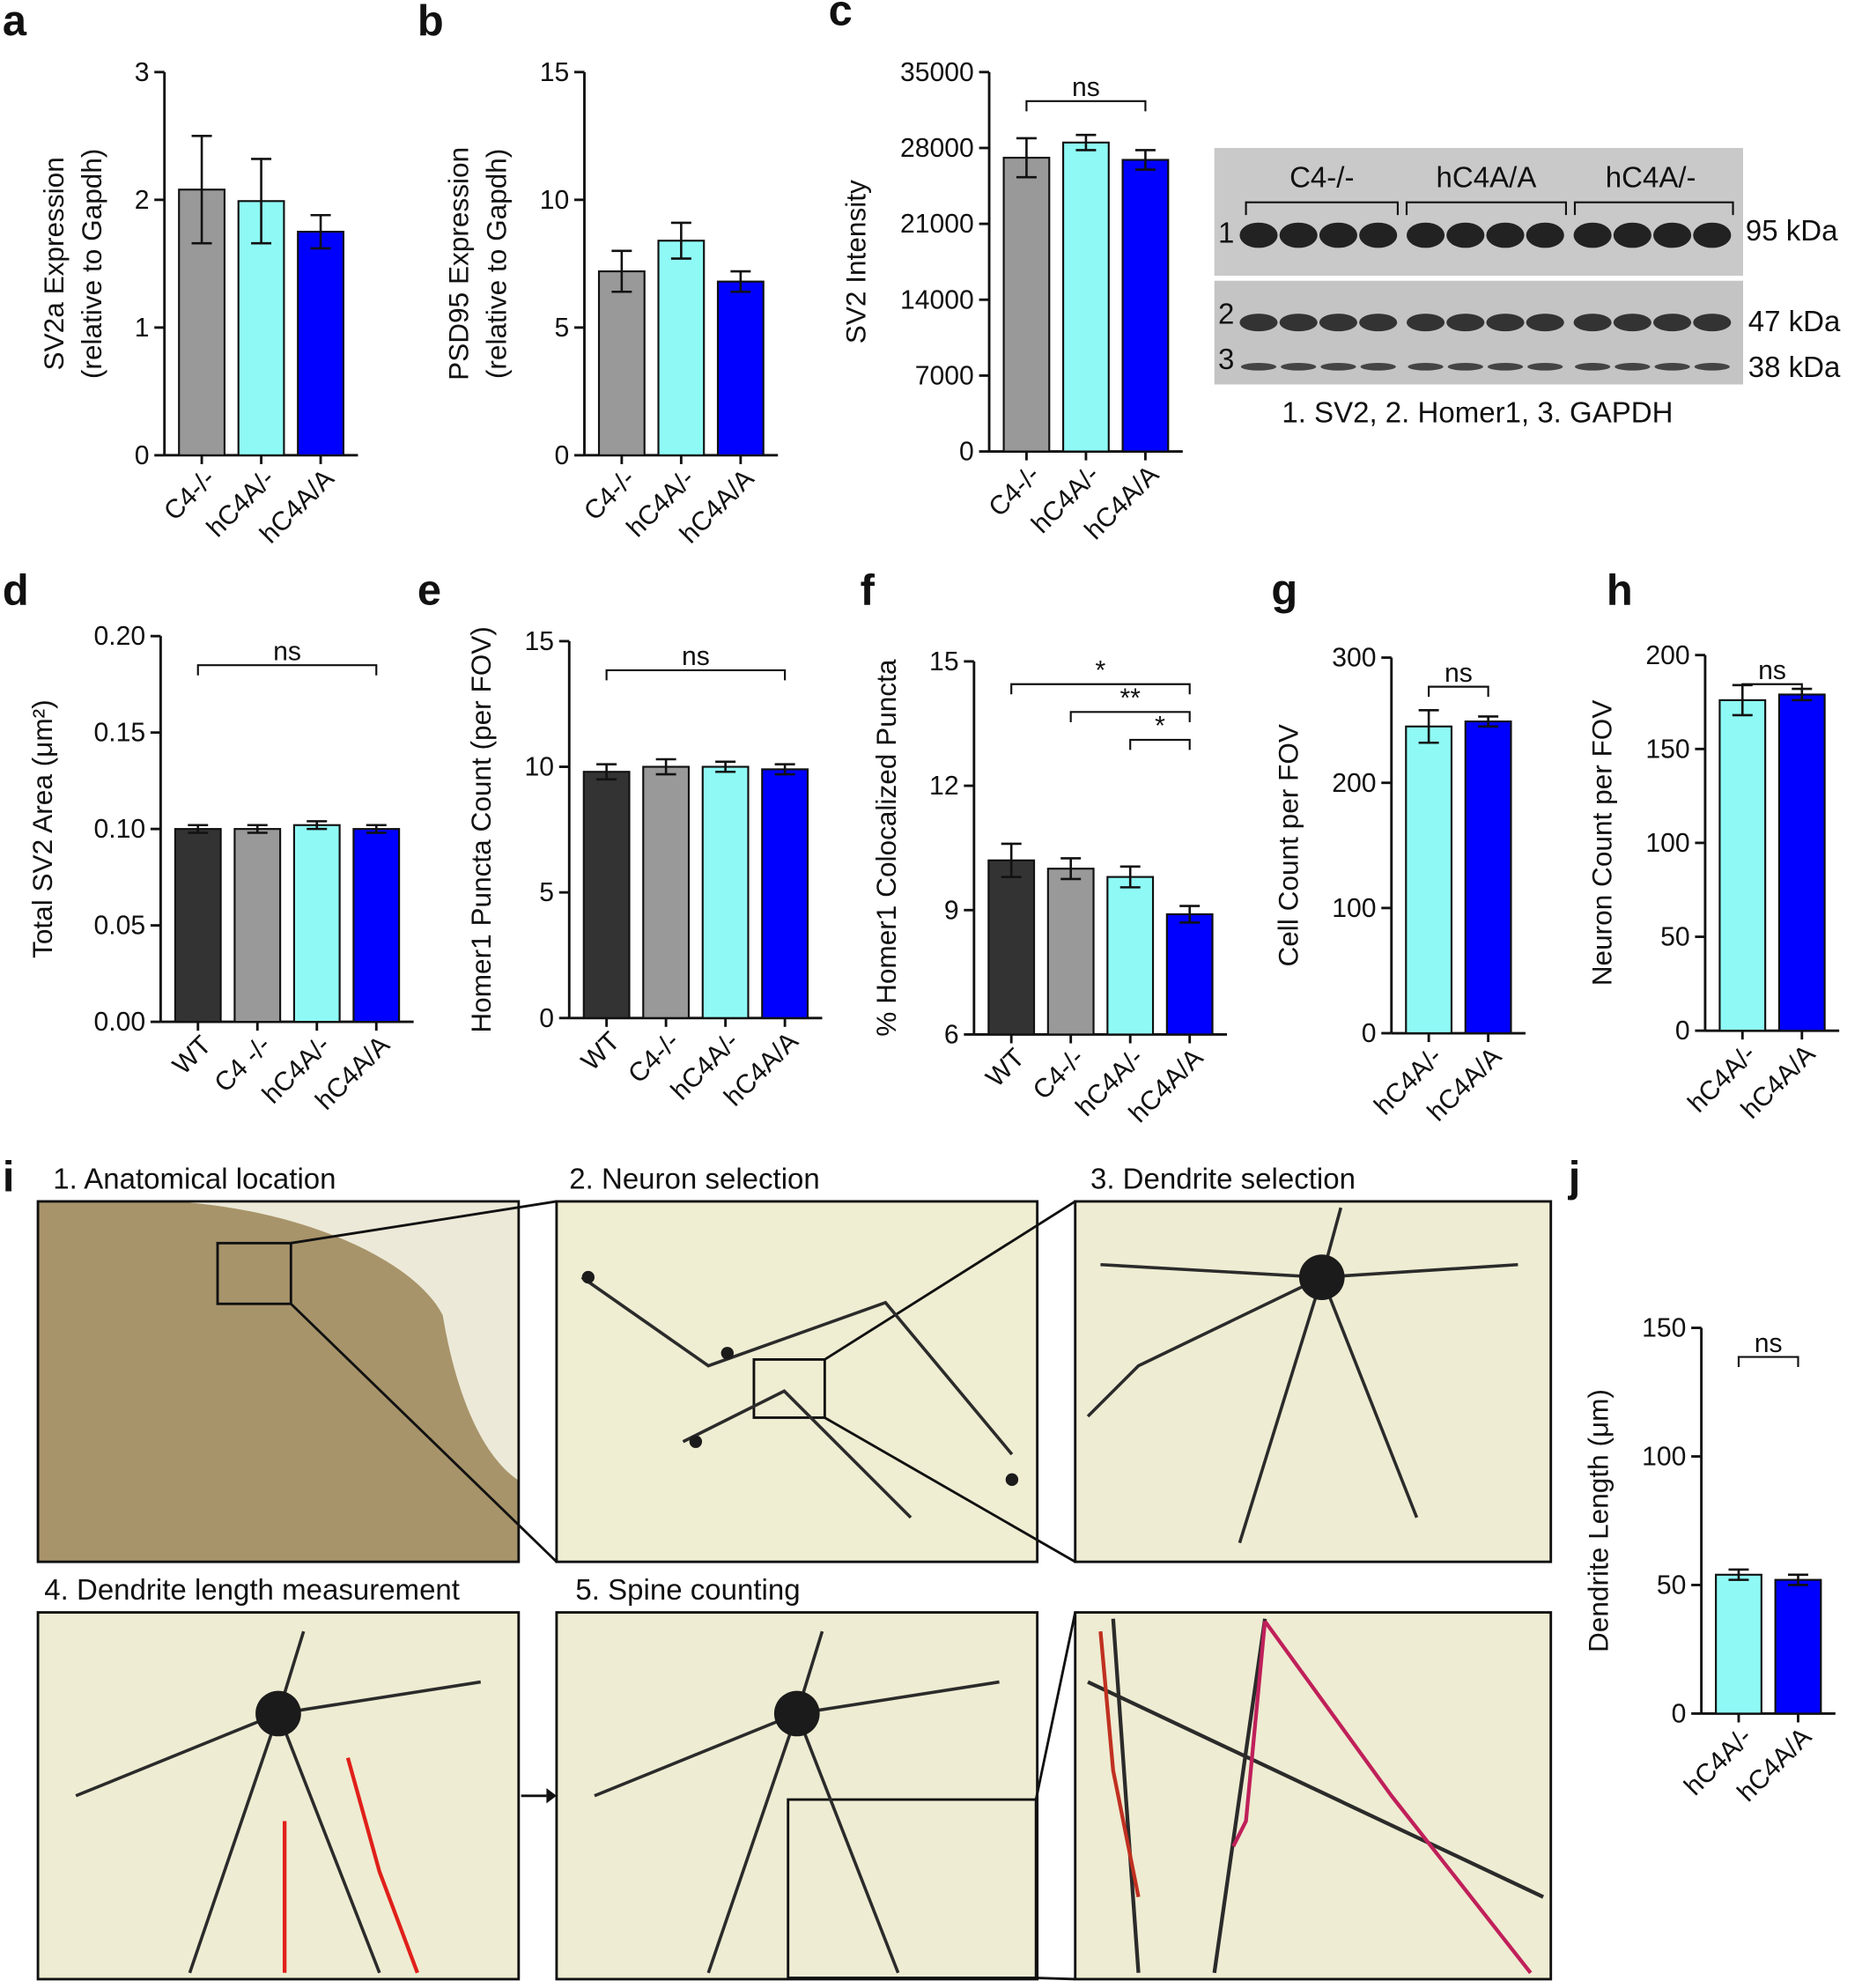  Describe the element at coordinates (539, 768) in the screenshot. I see `y-tick-label: 10` at that location.